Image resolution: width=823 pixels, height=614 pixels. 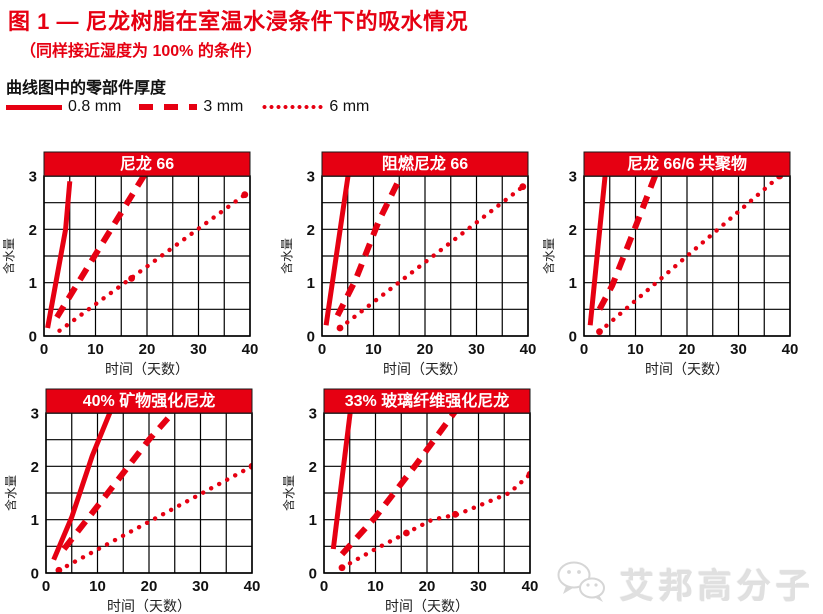 What do you see at coordinates (717, 586) in the screenshot?
I see `watermark-text: 艾邦高分子` at bounding box center [717, 586].